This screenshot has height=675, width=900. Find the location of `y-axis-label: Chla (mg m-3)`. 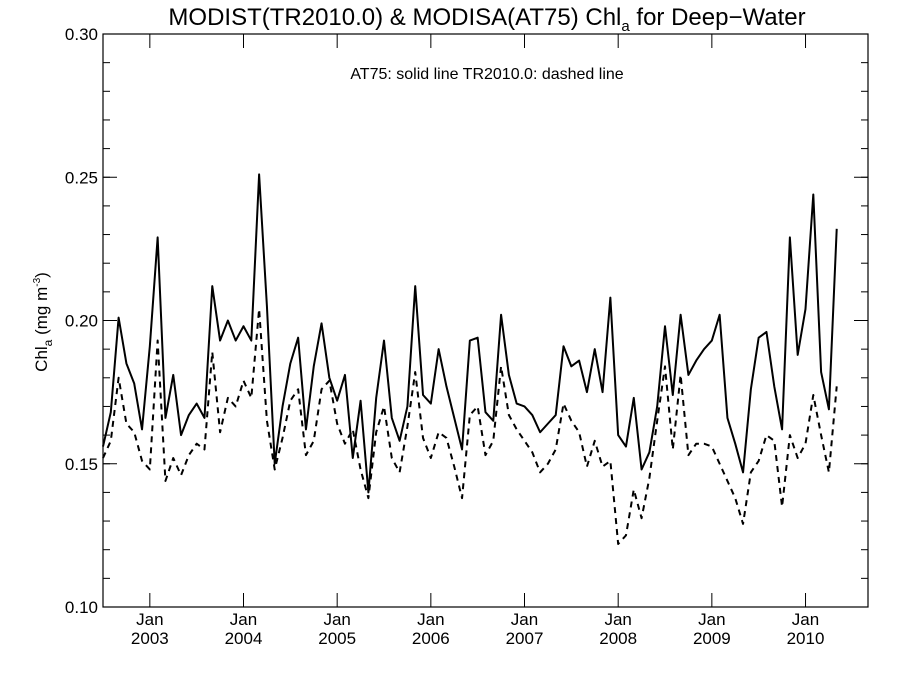

y-axis-label: Chla (mg m-3) is located at coordinates (43, 322).